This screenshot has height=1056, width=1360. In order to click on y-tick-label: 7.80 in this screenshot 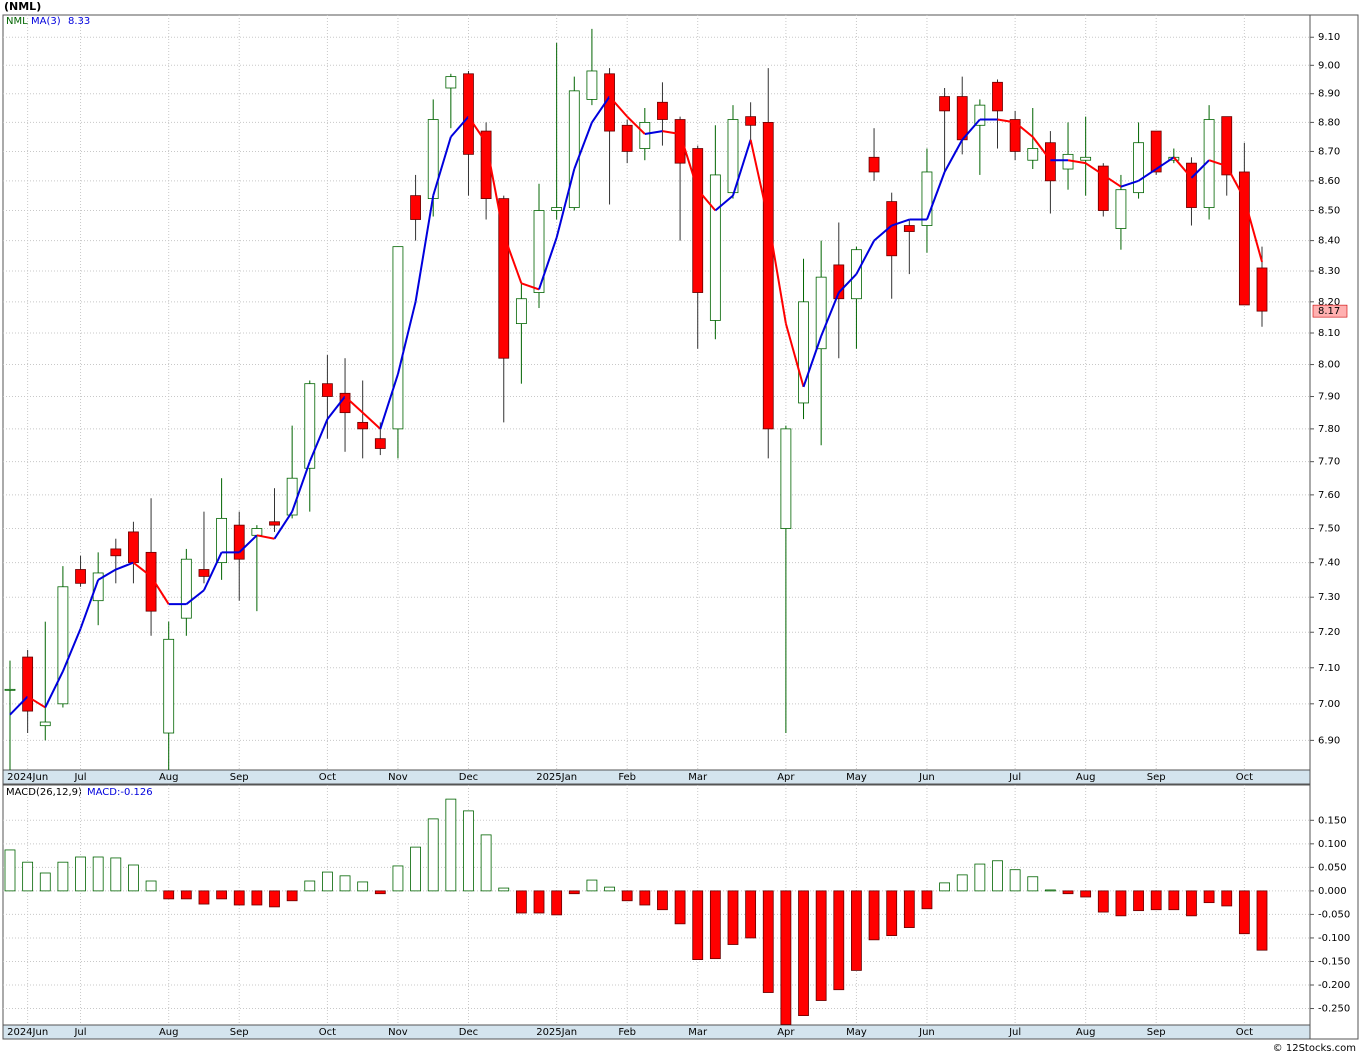, I will do `click(1329, 429)`.